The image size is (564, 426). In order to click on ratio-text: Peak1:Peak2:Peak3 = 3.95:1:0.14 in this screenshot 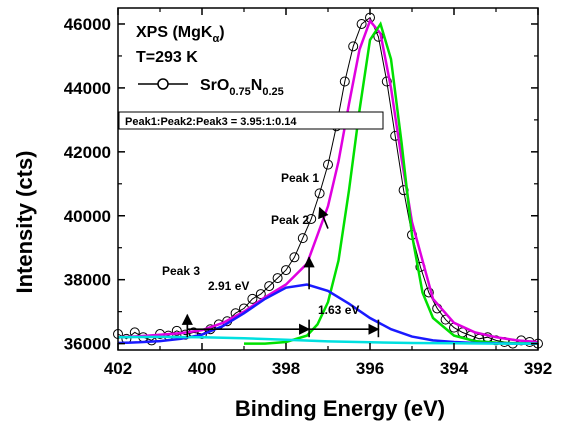, I will do `click(211, 122)`.